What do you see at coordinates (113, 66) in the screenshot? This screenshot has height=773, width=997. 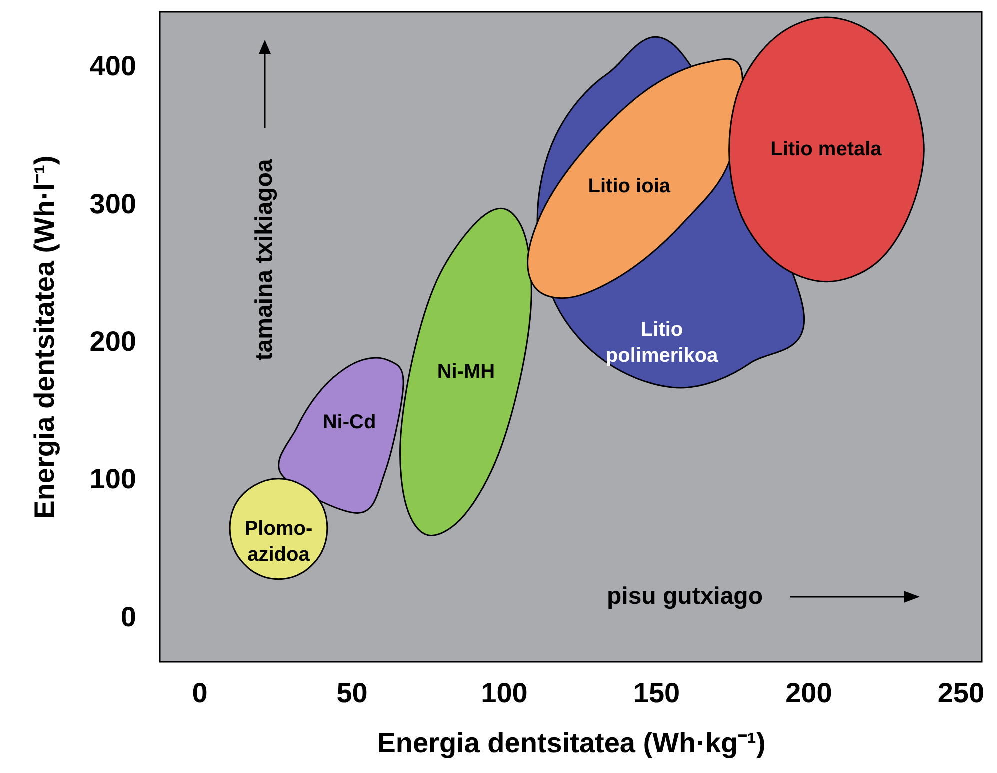 I see `y-tick-label: 400` at bounding box center [113, 66].